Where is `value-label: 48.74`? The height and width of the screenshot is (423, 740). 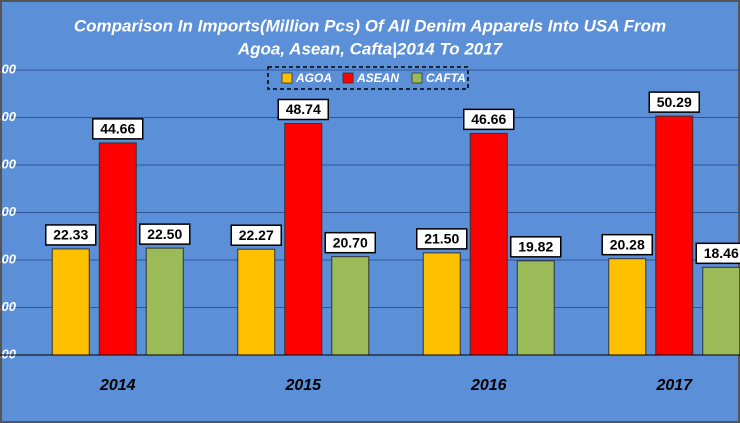
value-label: 48.74 is located at coordinates (303, 109).